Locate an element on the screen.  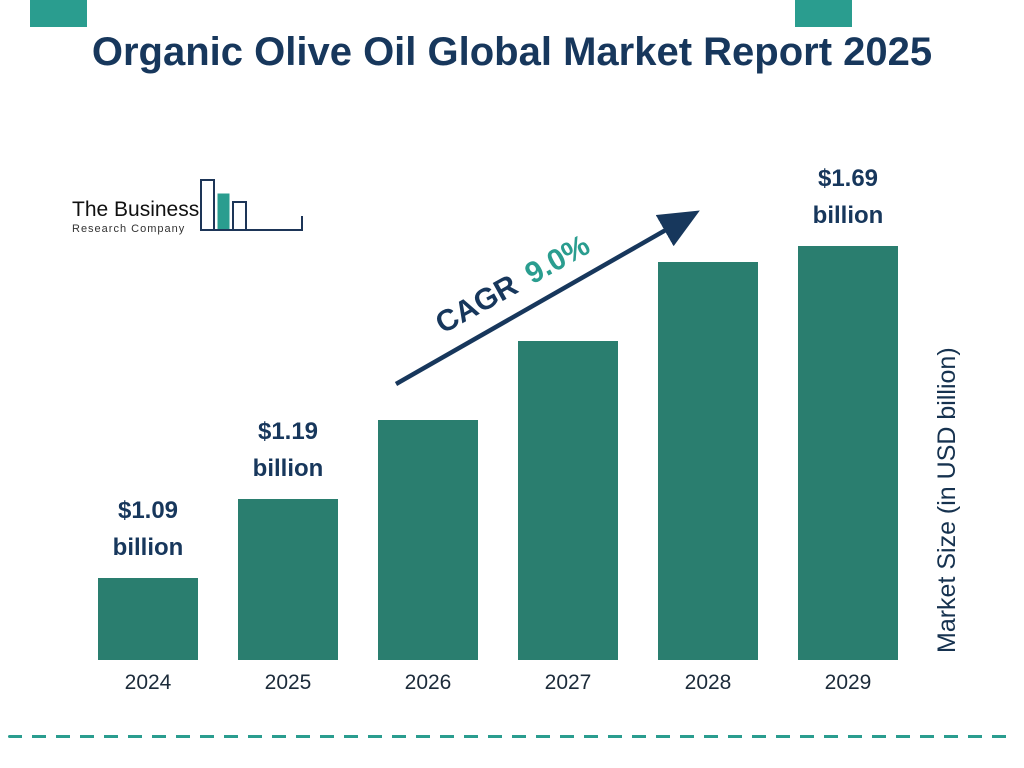
company-logo: The Business Research Company is located at coordinates (135, 216).